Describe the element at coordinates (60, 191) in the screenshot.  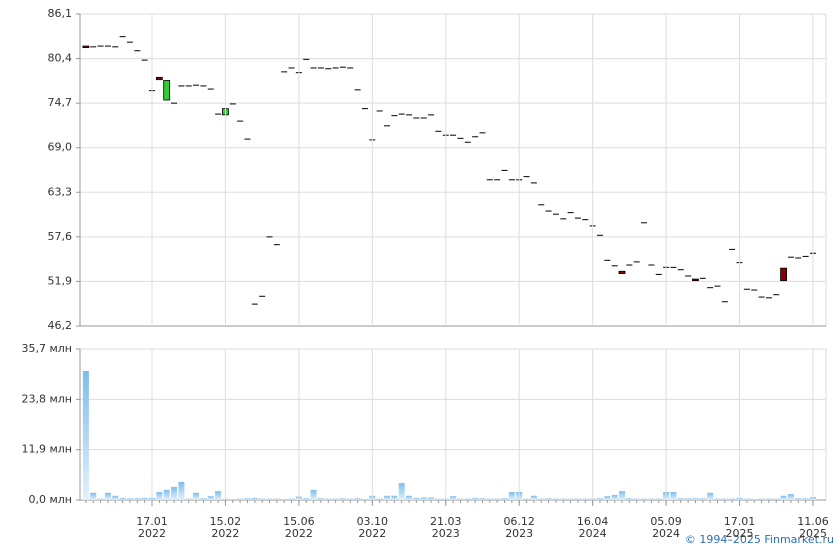
I see `y-tick-label: 63,3` at that location.